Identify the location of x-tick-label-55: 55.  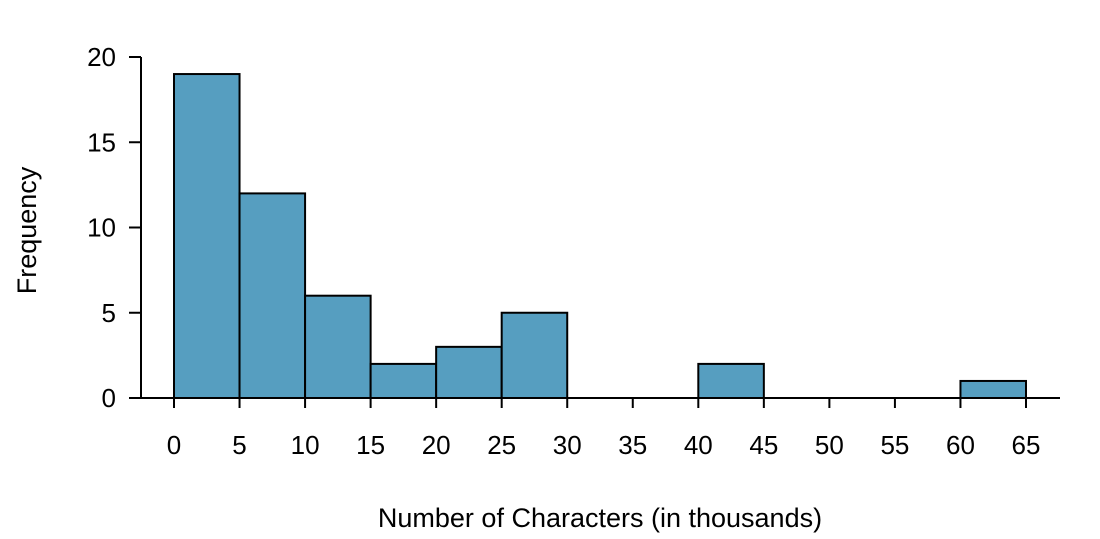
(894, 445).